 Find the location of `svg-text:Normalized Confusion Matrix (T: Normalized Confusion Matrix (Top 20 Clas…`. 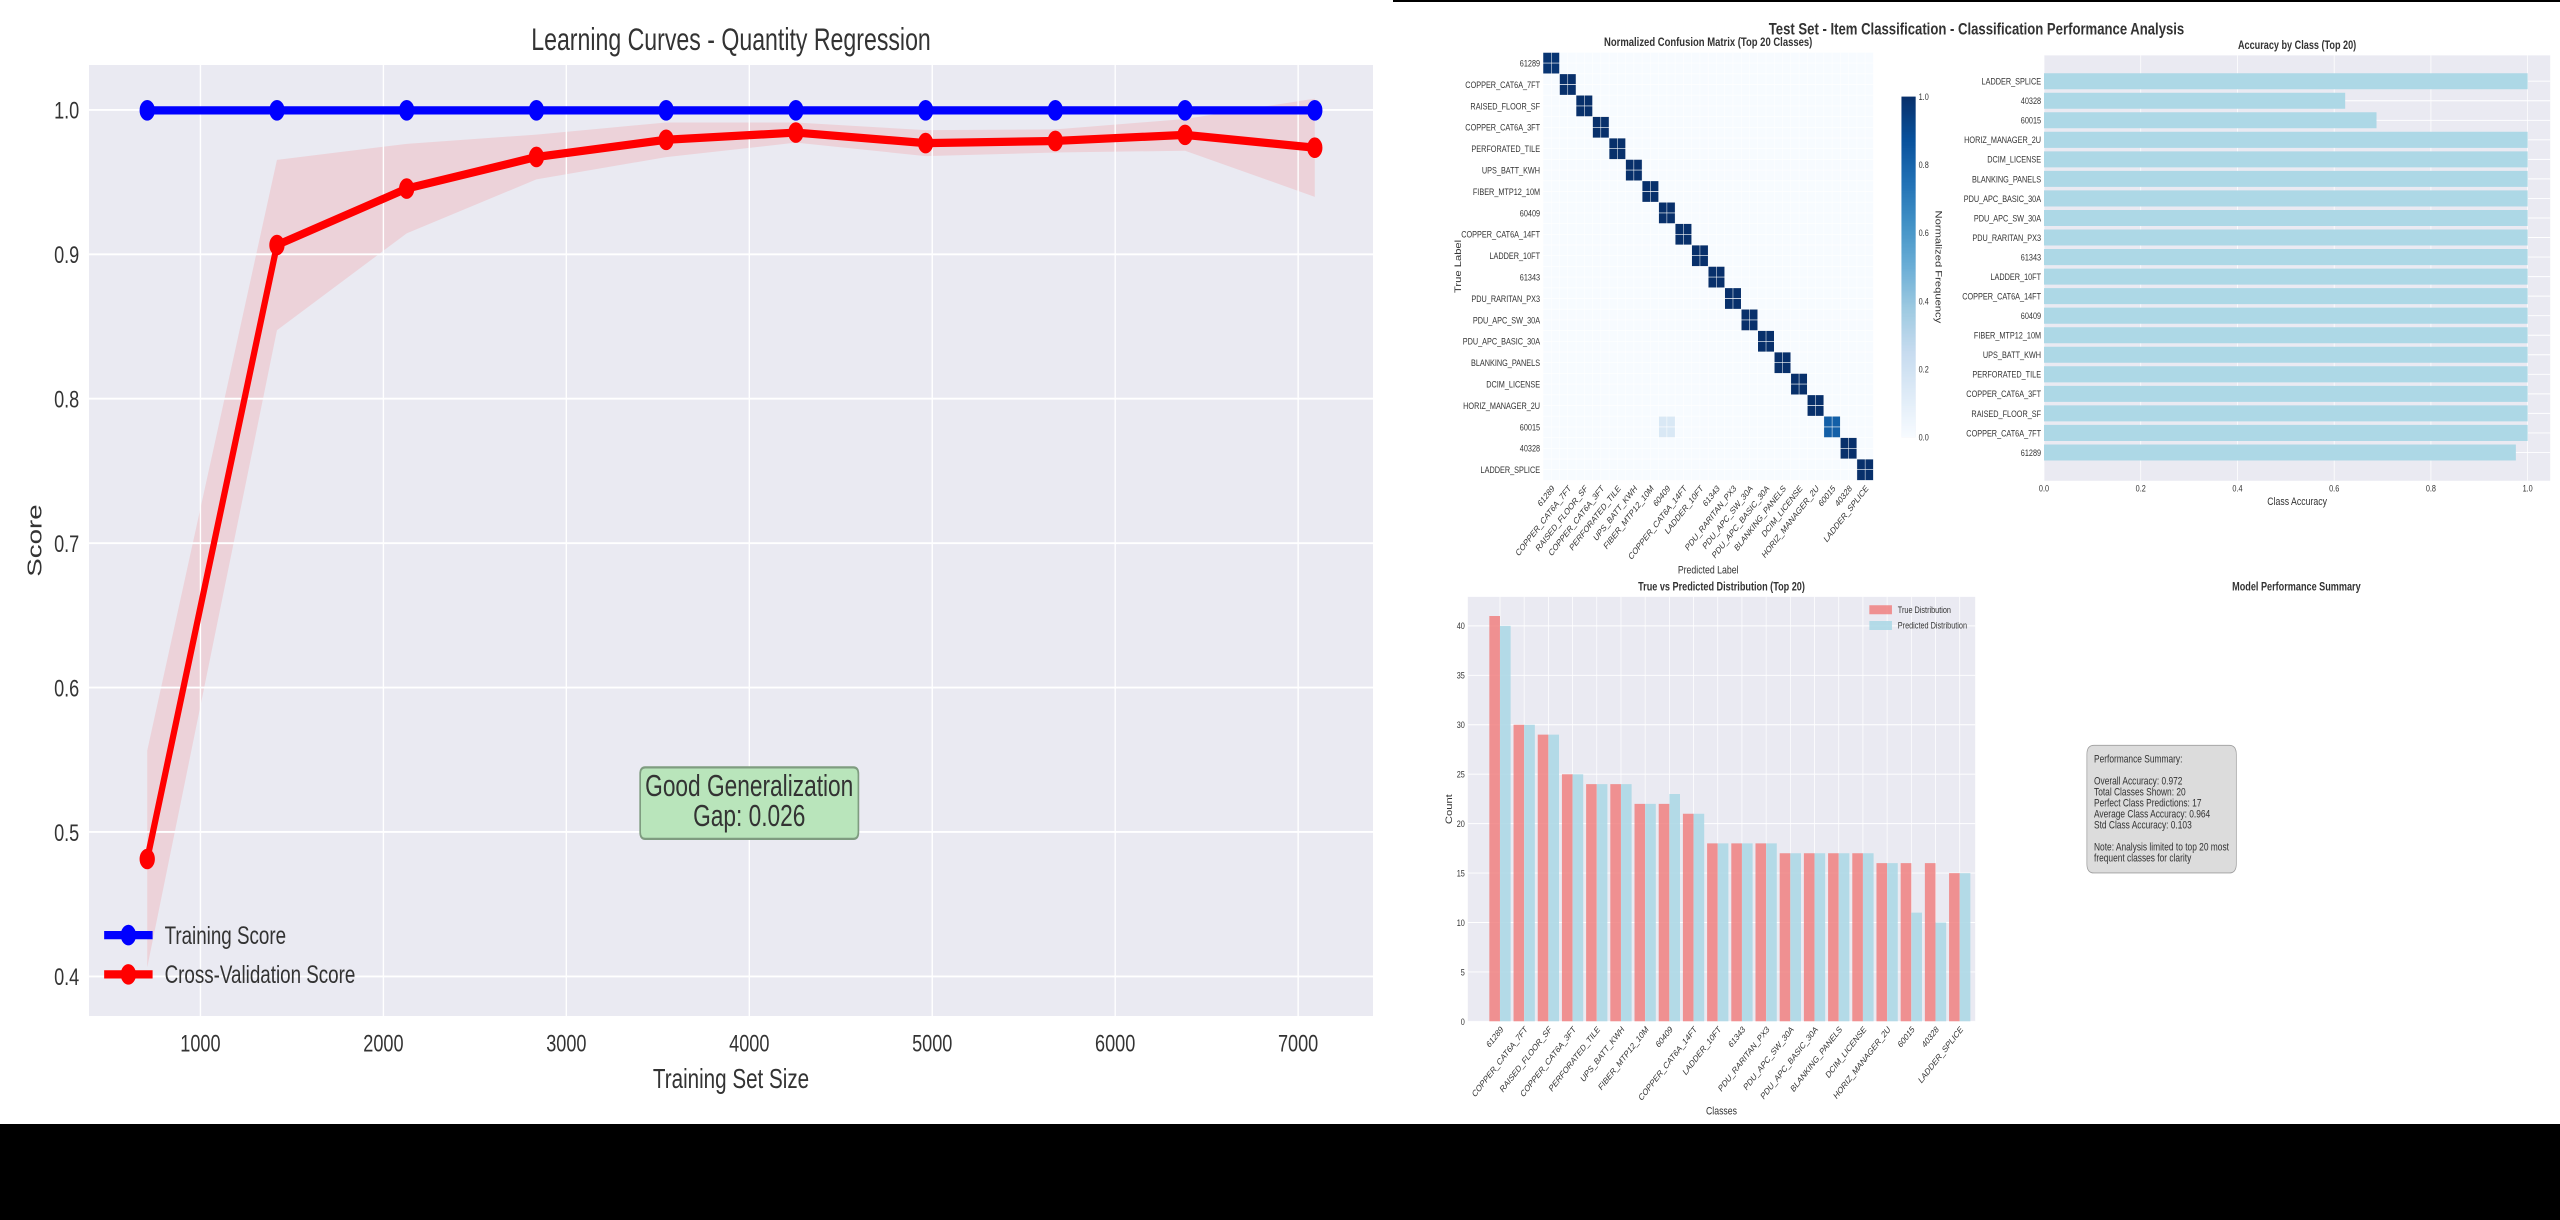

svg-text:Normalized Confusion Matrix (T: Normalized Confusion Matrix (Top 20 Clas… is located at coordinates (1708, 42).